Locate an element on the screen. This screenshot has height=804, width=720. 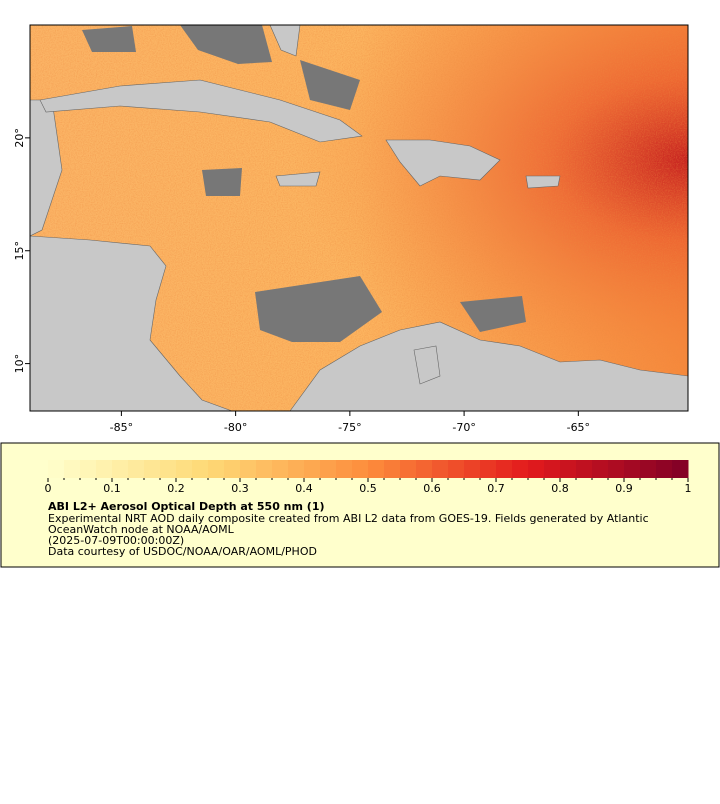
colorbar-tick-label: 0.4 is located at coordinates (304, 488).